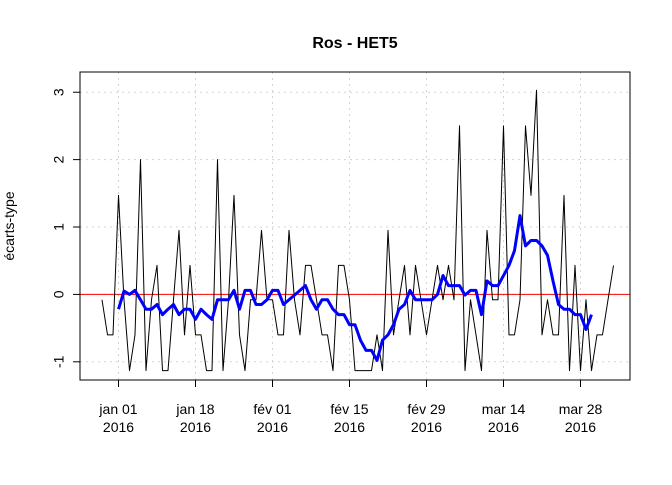 The height and width of the screenshot is (485, 672). Describe the element at coordinates (59, 92) in the screenshot. I see `y-tick-label: 3` at that location.